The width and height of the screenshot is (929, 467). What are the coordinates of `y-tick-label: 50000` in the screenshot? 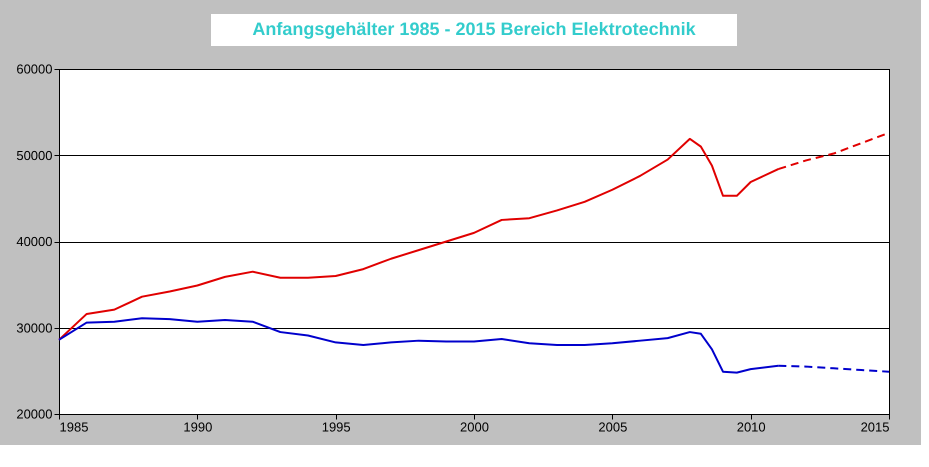 It's located at (34, 155).